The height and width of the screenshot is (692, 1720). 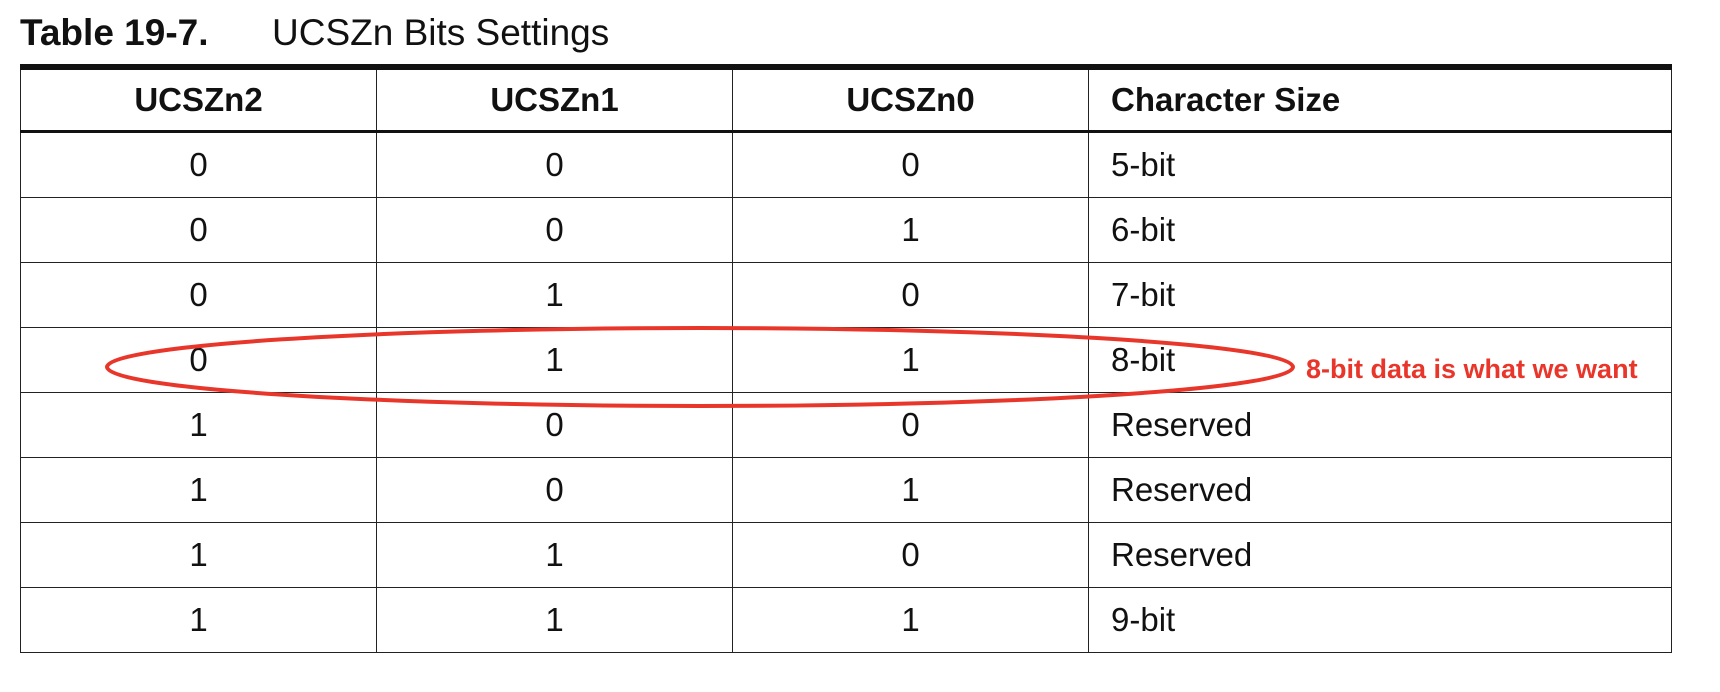 I want to click on table-header-row: UCSZn2 UCSZn1 UCSZn0 Character Size, so click(x=846, y=98).